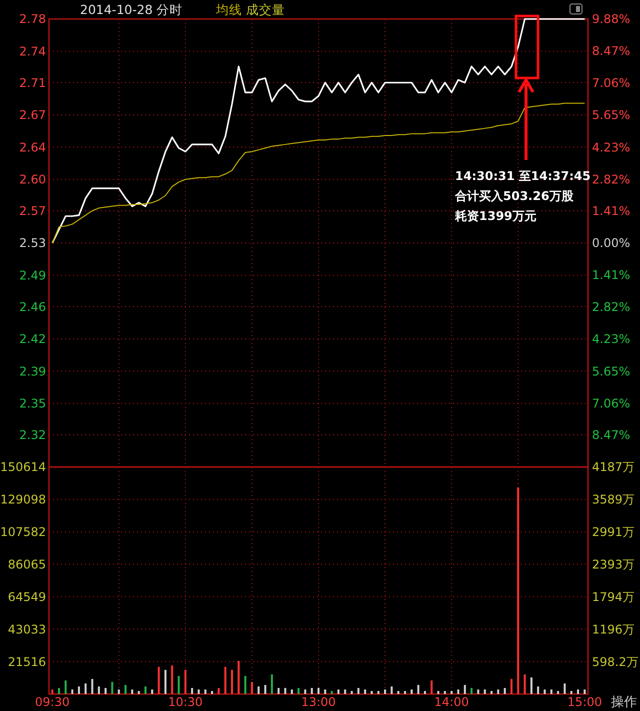 This screenshot has width=640, height=711. What do you see at coordinates (52, 702) in the screenshot?
I see `x-tick-label: 09:30` at bounding box center [52, 702].